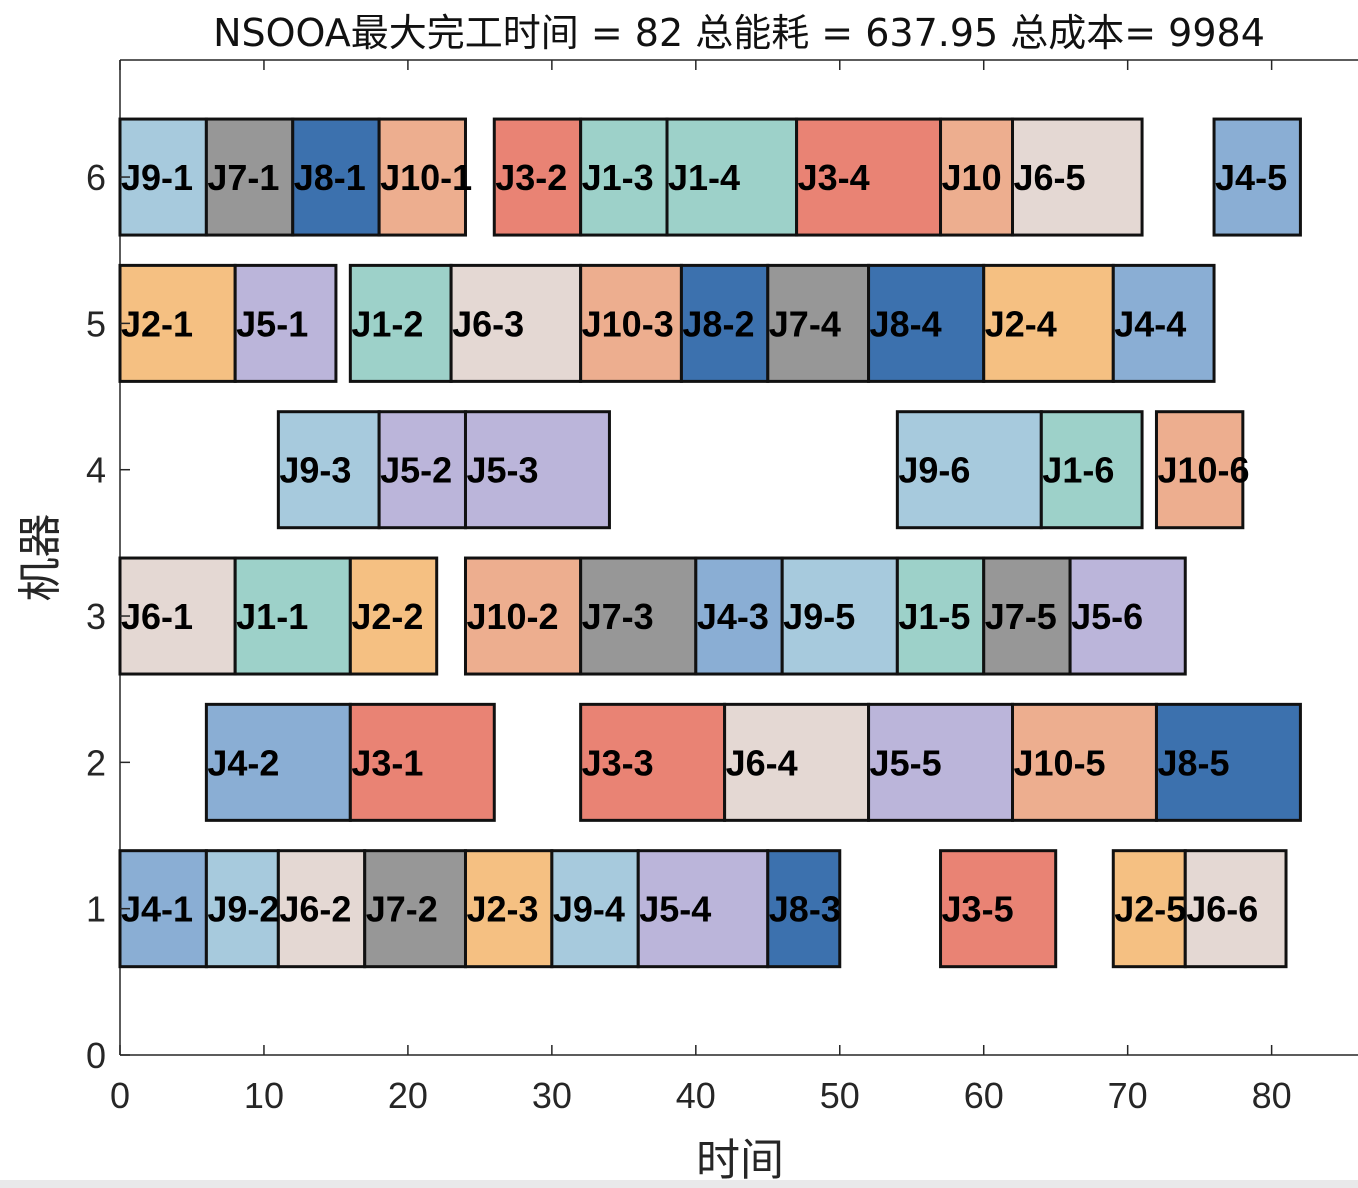  Describe the element at coordinates (906, 323) in the screenshot. I see `task-label: J8-4` at that location.